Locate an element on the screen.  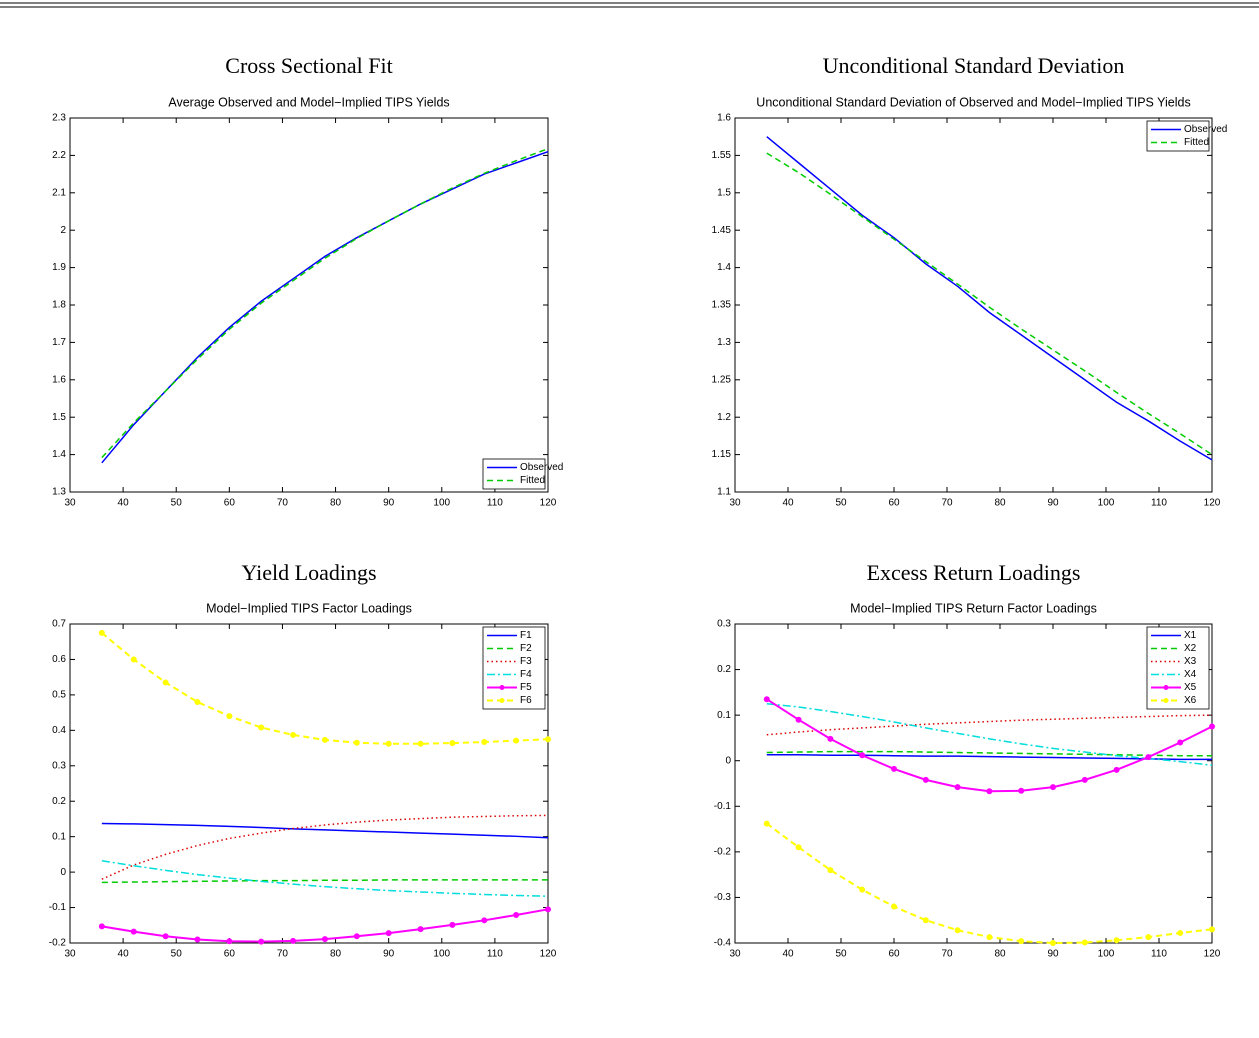
panel-heading: Excess Return Loadings is located at coordinates (974, 572).